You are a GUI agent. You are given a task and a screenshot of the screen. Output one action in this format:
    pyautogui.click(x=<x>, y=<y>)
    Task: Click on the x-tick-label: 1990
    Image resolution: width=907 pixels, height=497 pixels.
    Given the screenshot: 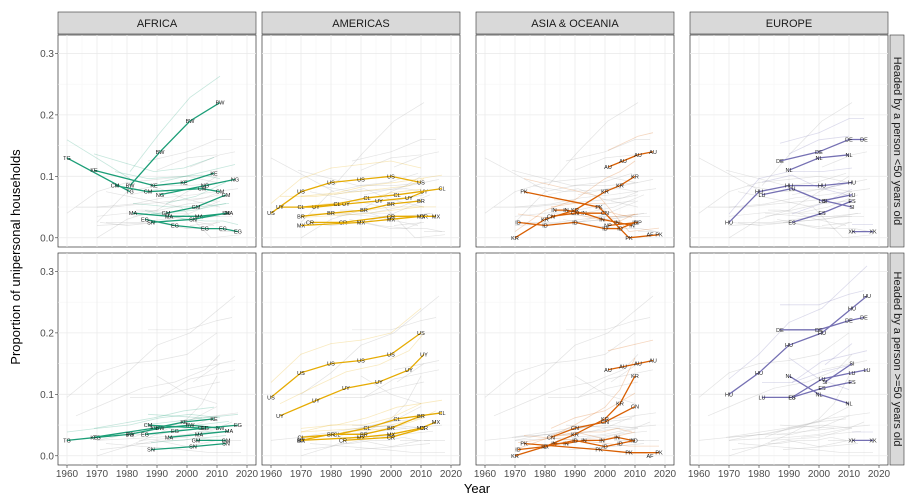 What is the action you would take?
    pyautogui.click(x=157, y=474)
    